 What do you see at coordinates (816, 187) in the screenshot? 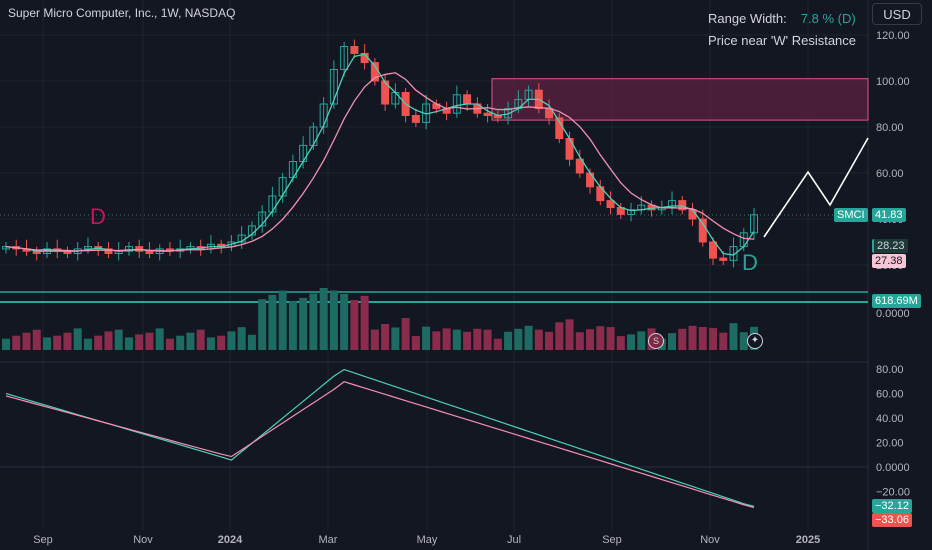
I see `projection-path` at bounding box center [816, 187].